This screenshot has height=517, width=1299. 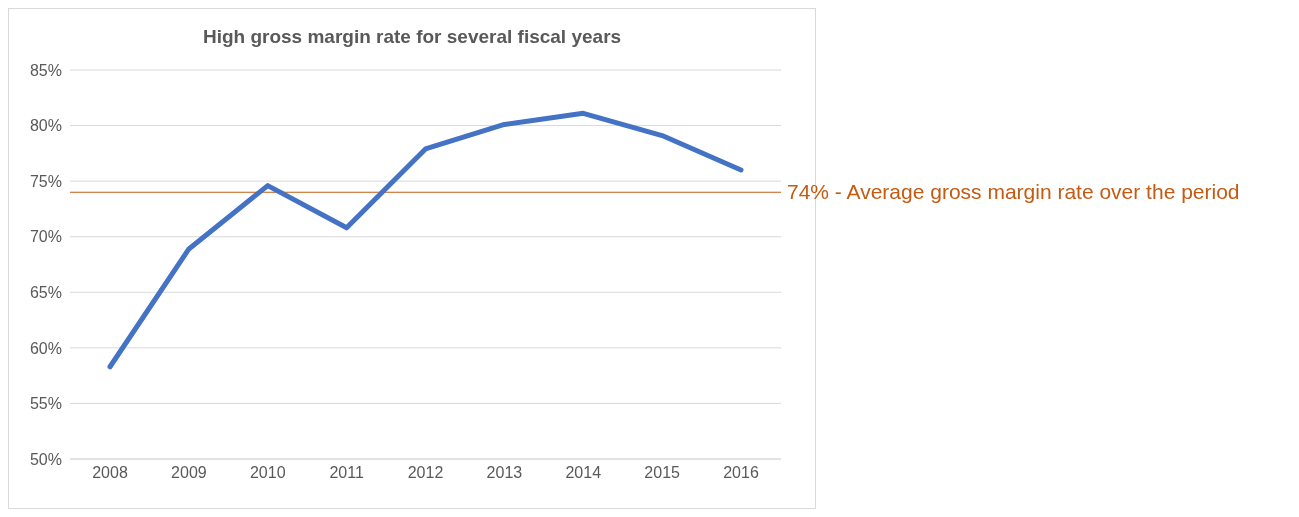 I want to click on x-tick-label: 2015, so click(x=662, y=473).